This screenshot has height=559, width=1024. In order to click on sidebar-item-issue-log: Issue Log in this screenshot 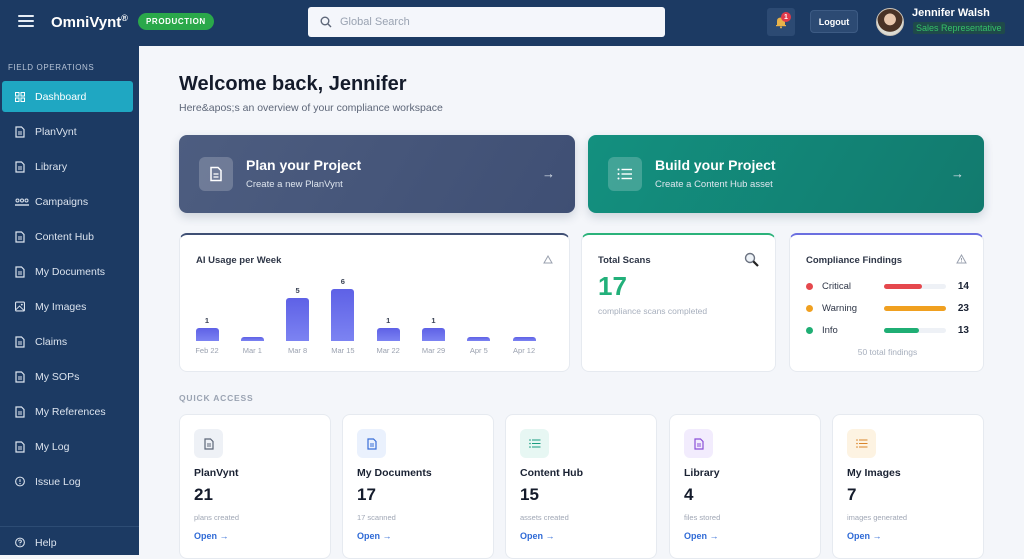, I will do `click(67, 481)`.